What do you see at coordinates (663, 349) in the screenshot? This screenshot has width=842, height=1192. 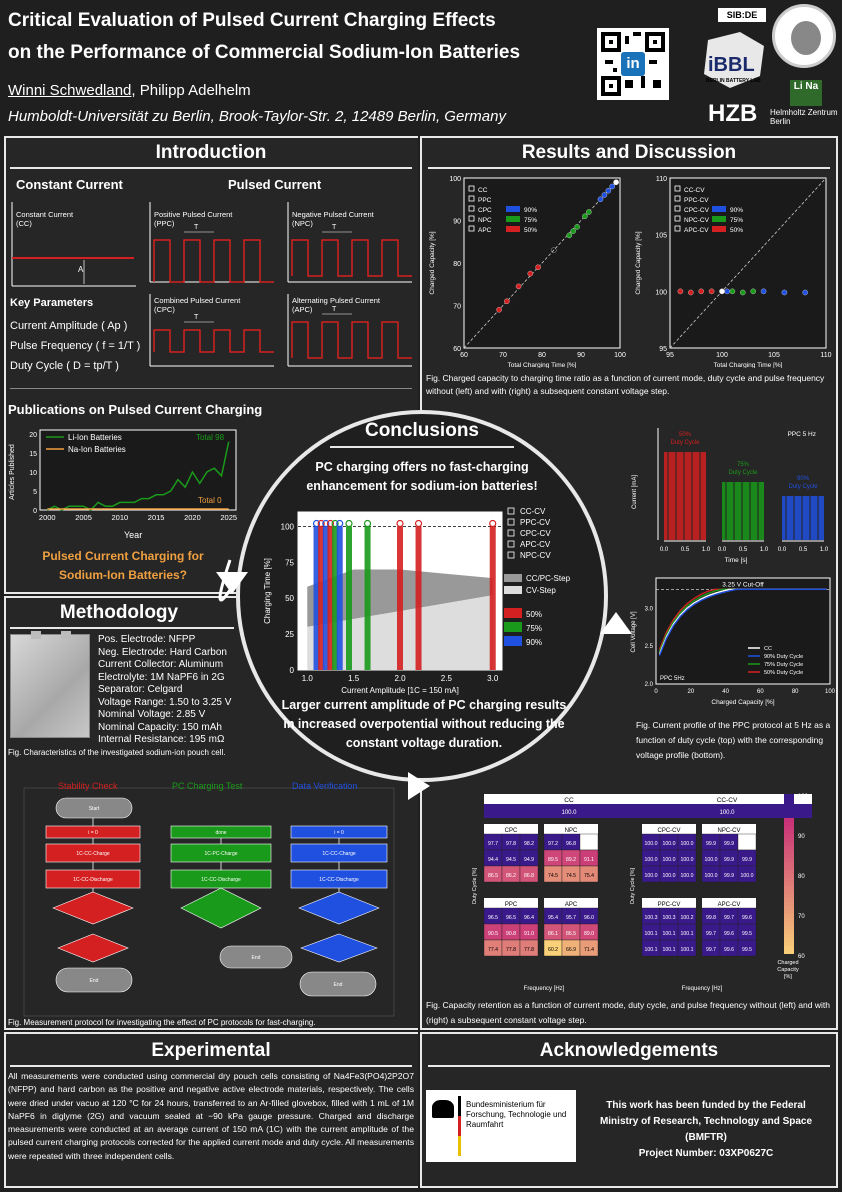 I see `y-tick: 95` at bounding box center [663, 349].